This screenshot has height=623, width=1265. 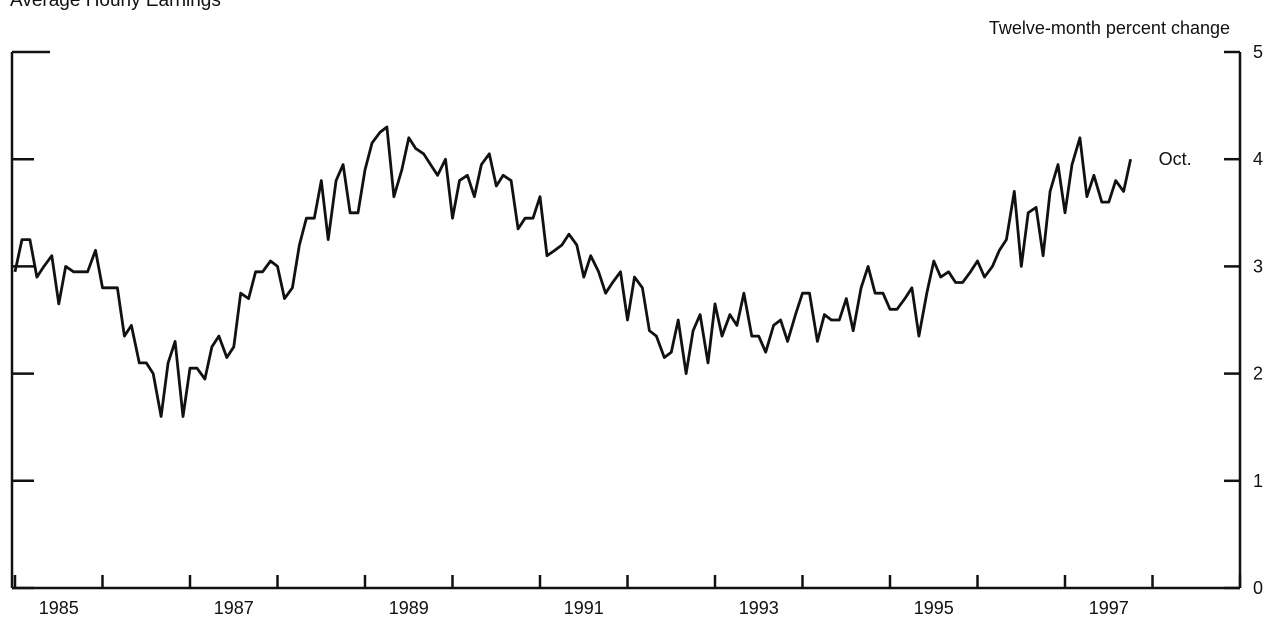 What do you see at coordinates (584, 608) in the screenshot?
I see `x-tick-label: 1991` at bounding box center [584, 608].